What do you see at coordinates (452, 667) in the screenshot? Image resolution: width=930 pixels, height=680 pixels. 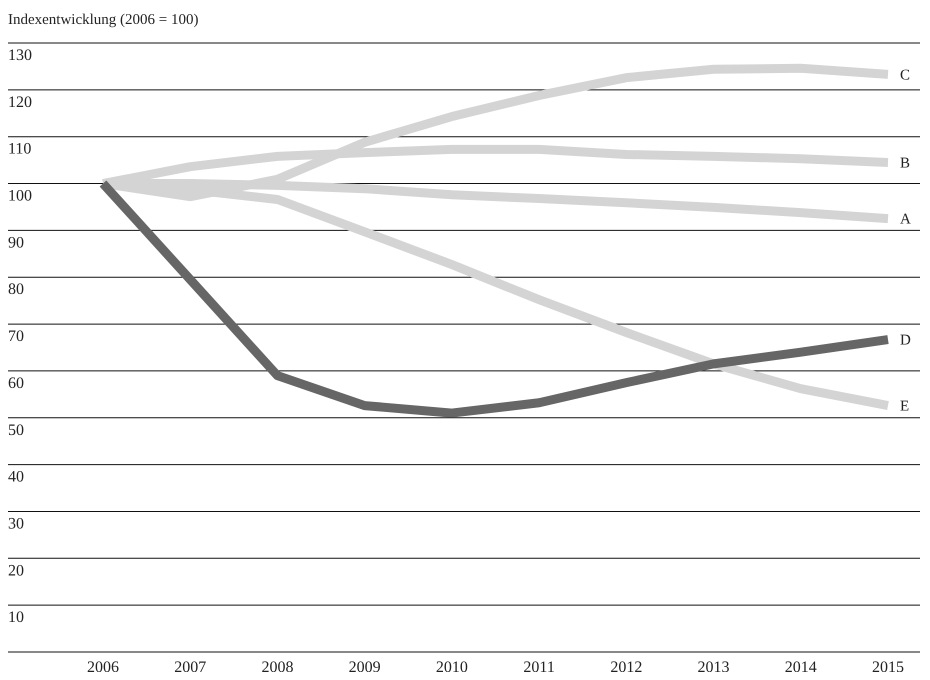 I see `x-tick-label: 2010` at bounding box center [452, 667].